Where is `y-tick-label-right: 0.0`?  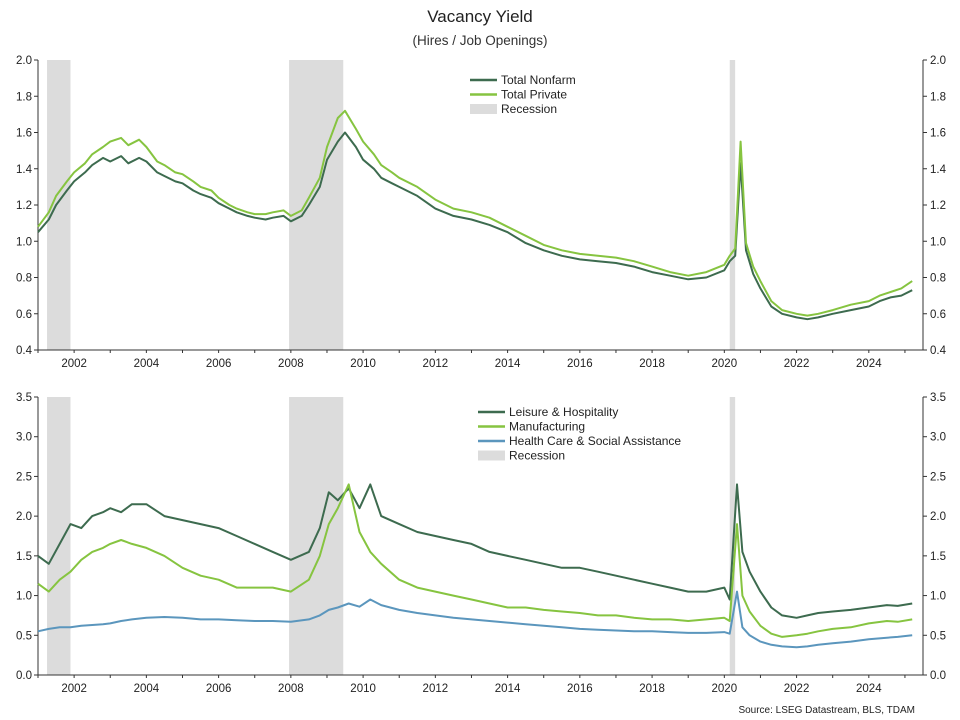
y-tick-label-right: 0.0 is located at coordinates (938, 676).